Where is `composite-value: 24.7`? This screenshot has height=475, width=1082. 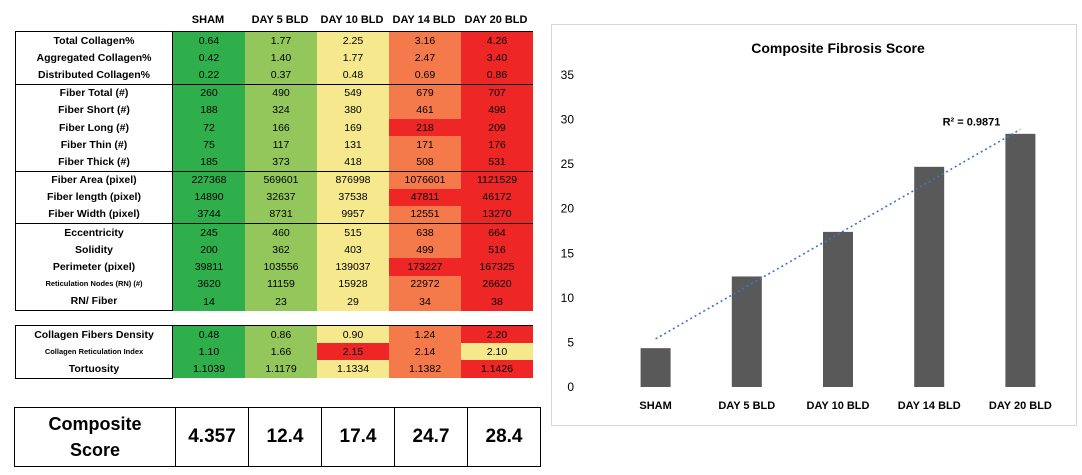 composite-value: 24.7 is located at coordinates (431, 437).